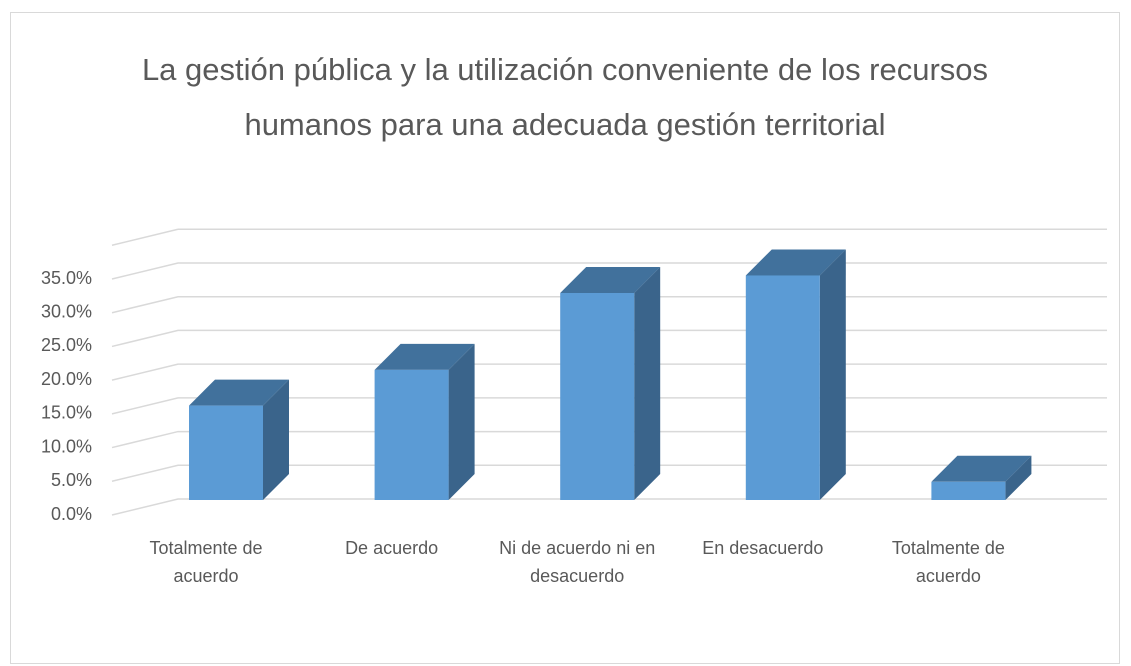 Image resolution: width=1131 pixels, height=666 pixels. What do you see at coordinates (66, 379) in the screenshot?
I see `y-tick-label: 20.0%` at bounding box center [66, 379].